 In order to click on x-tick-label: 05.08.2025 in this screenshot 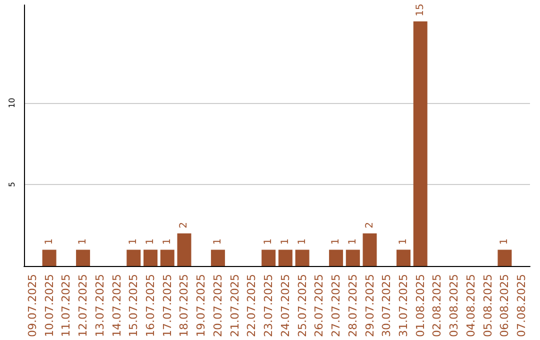, I will do `click(487, 306)`.